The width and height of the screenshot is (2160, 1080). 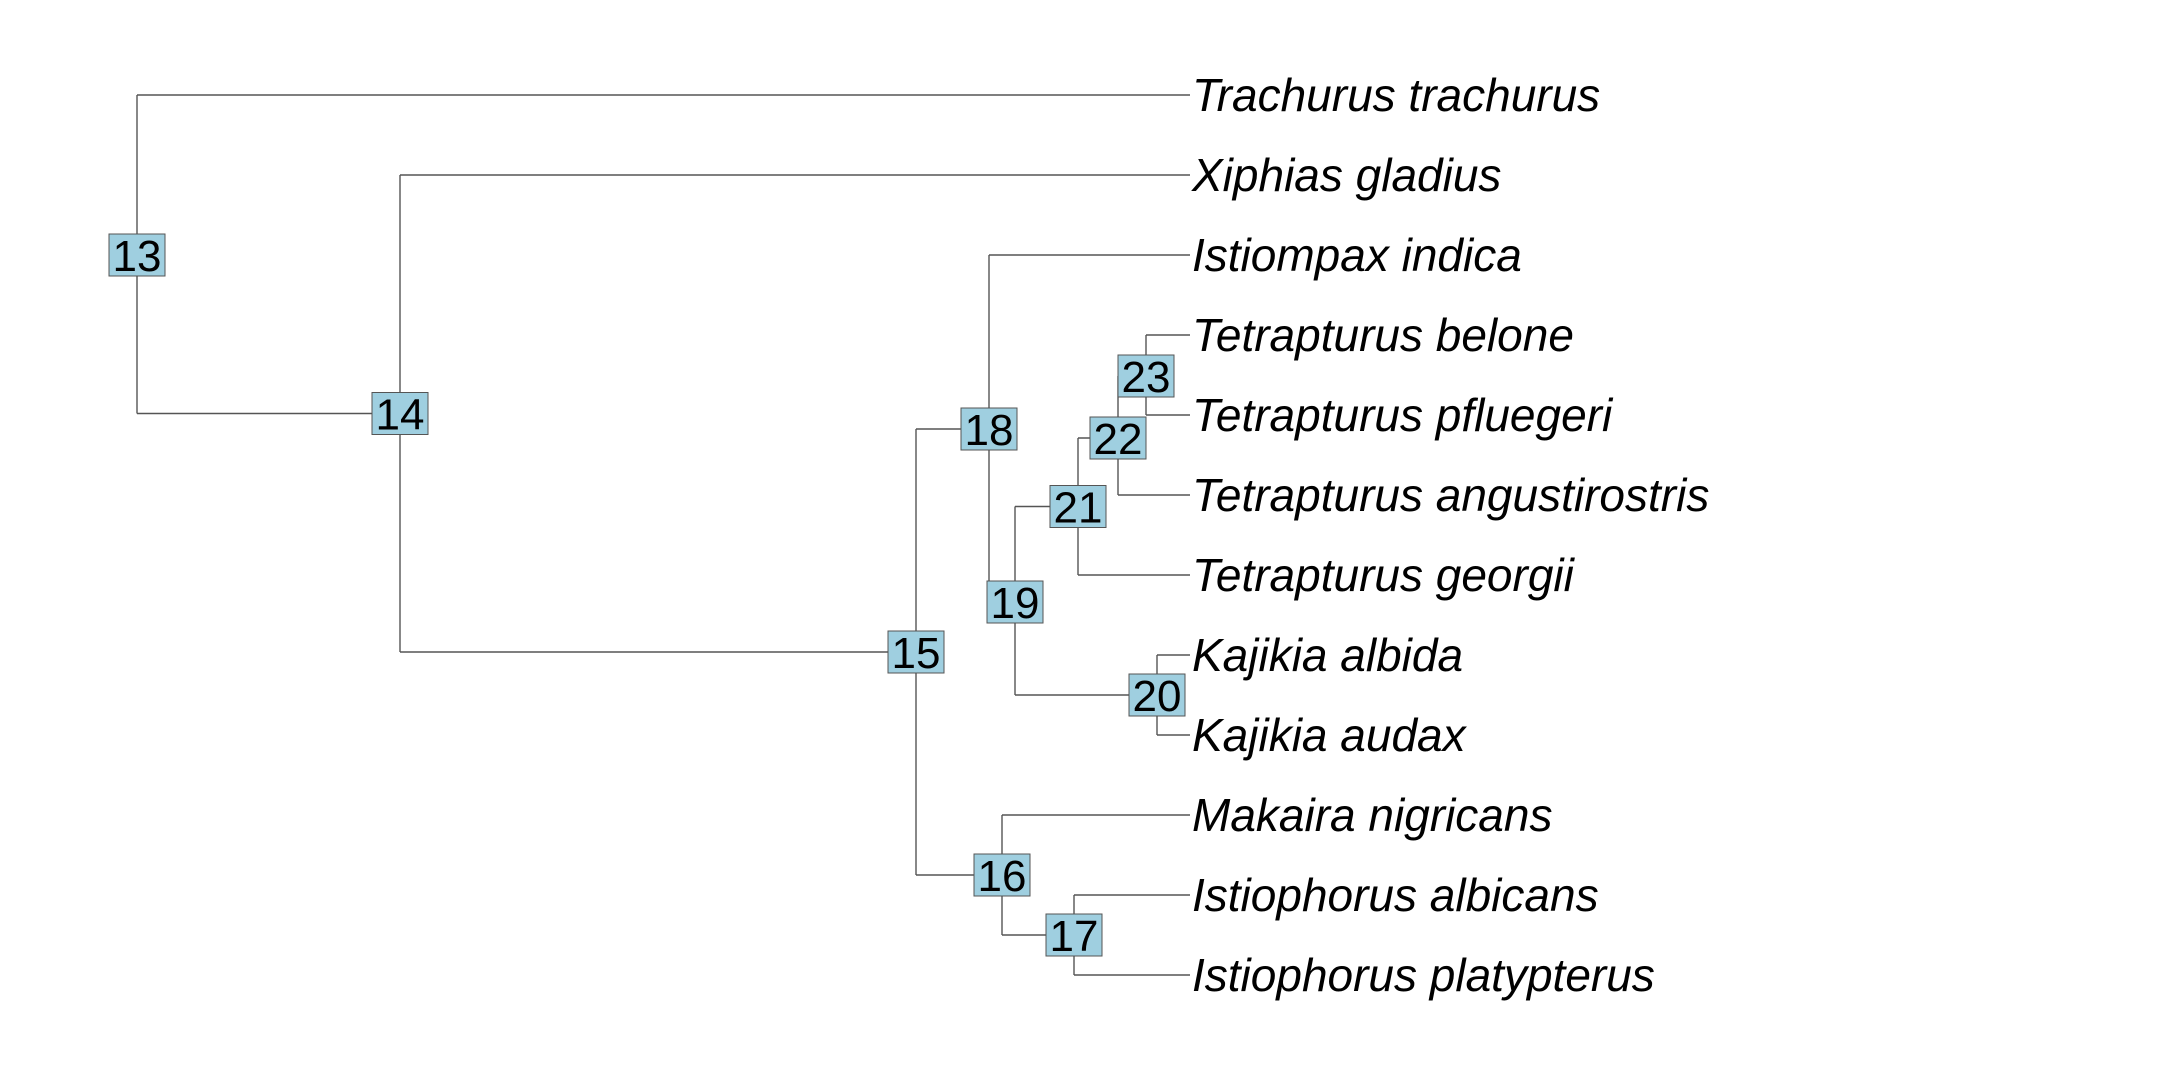 I want to click on tip-label-albicans: Istiophorus albicans, so click(x=1395, y=895).